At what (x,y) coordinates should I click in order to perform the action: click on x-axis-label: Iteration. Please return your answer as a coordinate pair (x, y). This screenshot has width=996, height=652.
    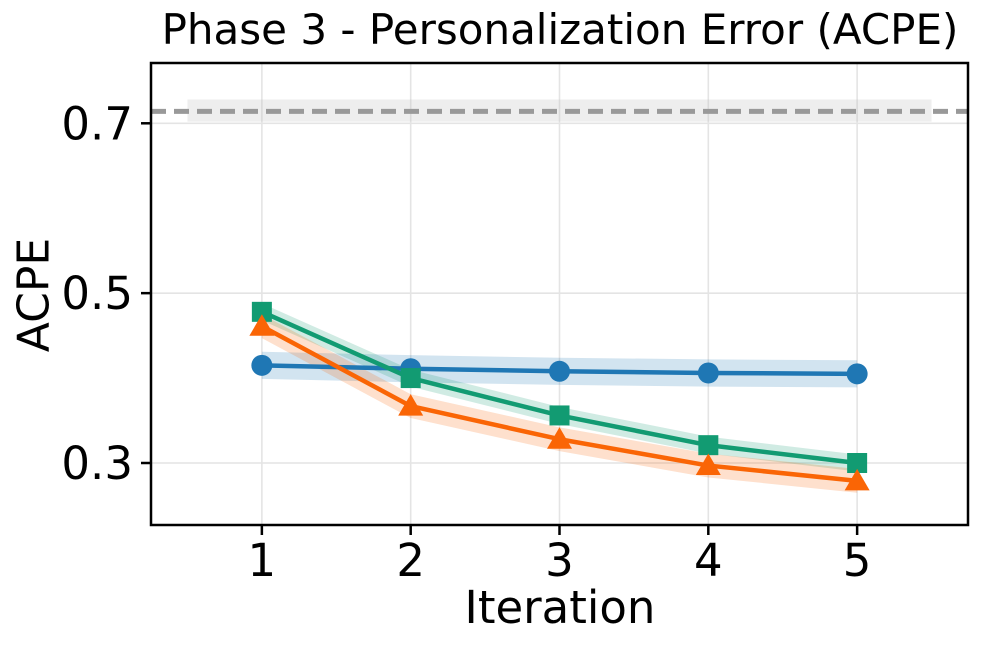
    Looking at the image, I should click on (560, 607).